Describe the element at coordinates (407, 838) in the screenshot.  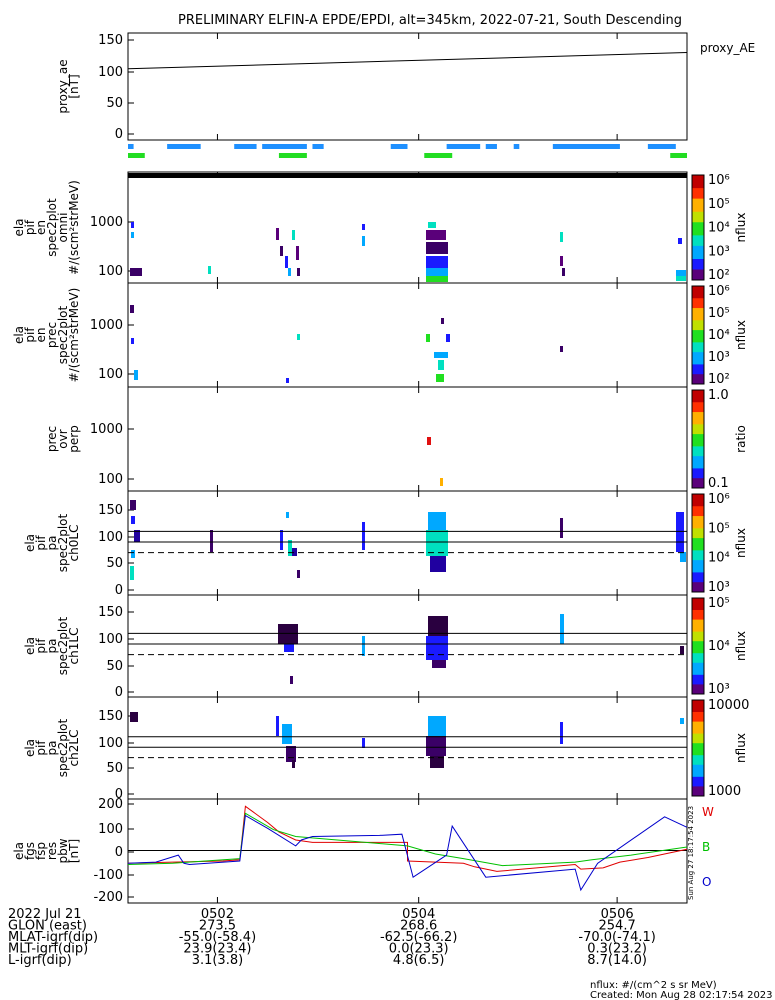
I see `series-line-w` at that location.